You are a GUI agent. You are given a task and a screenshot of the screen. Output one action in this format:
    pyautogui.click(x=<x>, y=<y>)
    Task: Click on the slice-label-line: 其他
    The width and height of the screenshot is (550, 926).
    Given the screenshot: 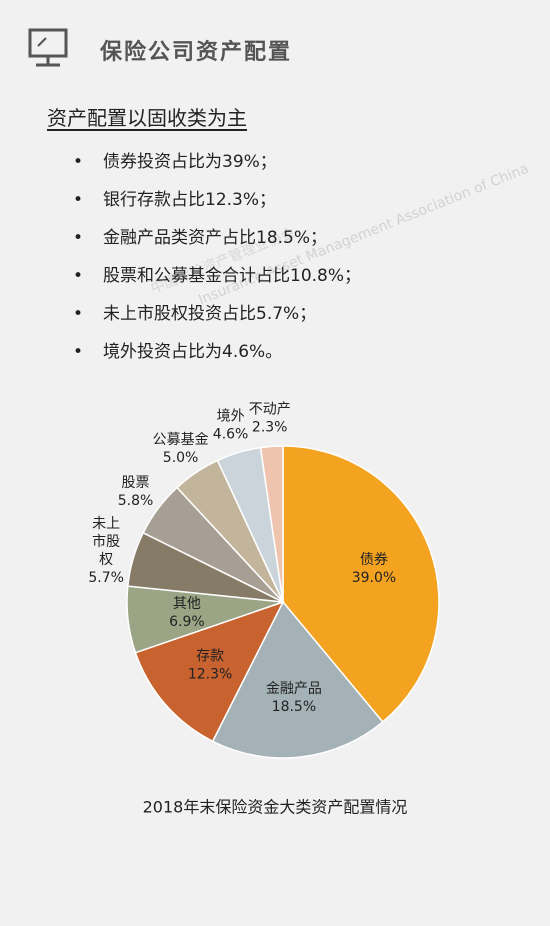 What is the action you would take?
    pyautogui.click(x=187, y=604)
    